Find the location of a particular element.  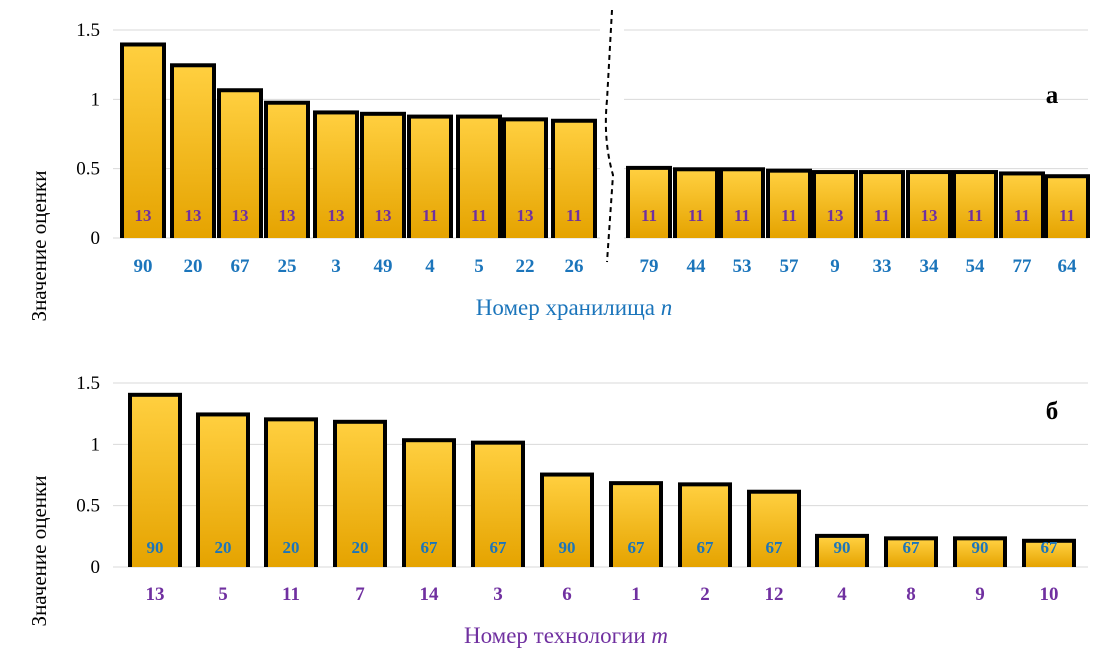

x-category-label: 90 is located at coordinates (143, 266).